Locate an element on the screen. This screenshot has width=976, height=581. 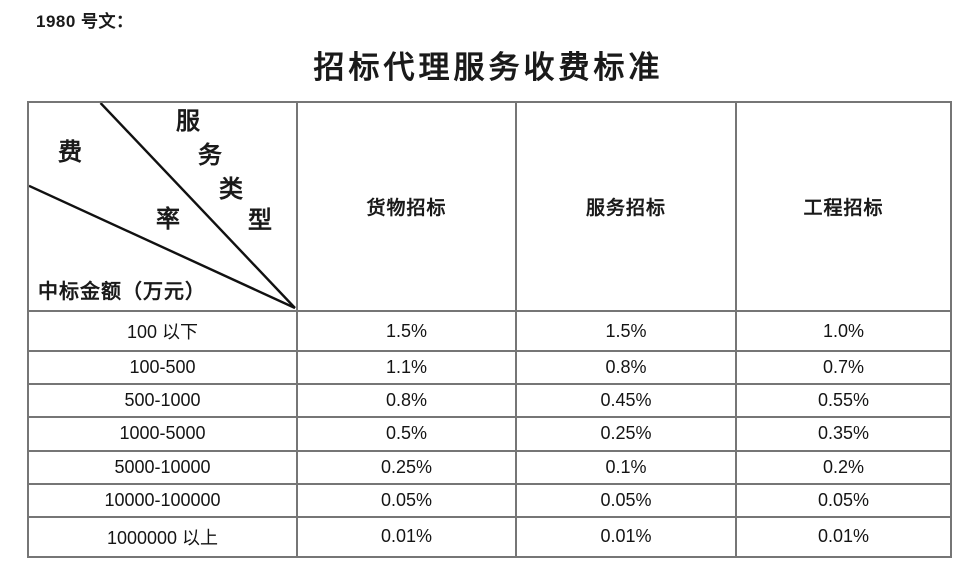
column-header-goods: 货物招标 is located at coordinates (406, 206).